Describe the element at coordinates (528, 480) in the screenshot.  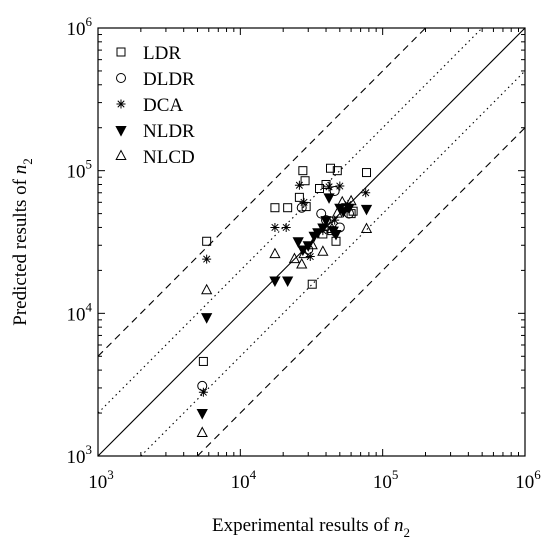
I see `x-tick-label: 10⁶` at that location.